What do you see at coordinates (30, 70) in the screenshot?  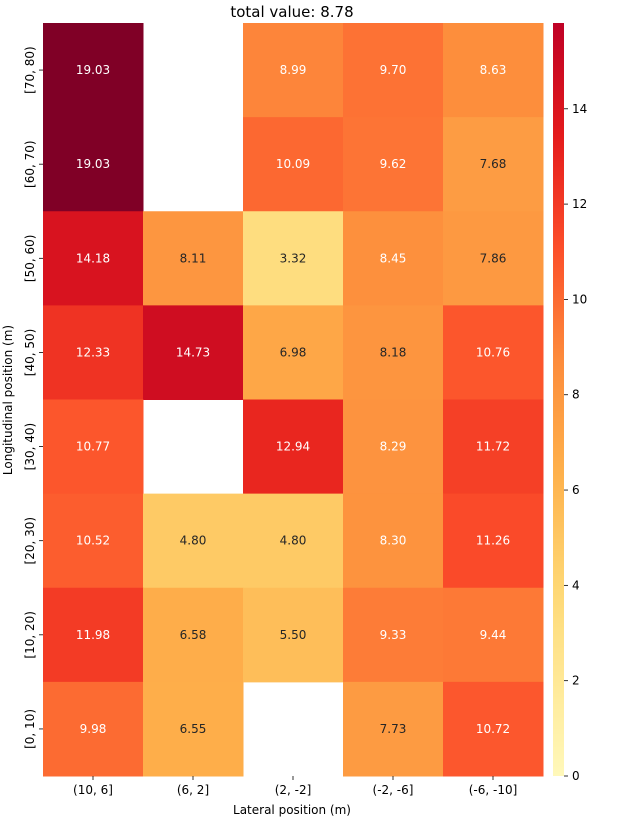 I see `y-tick-label: [70, 80)` at bounding box center [30, 70].